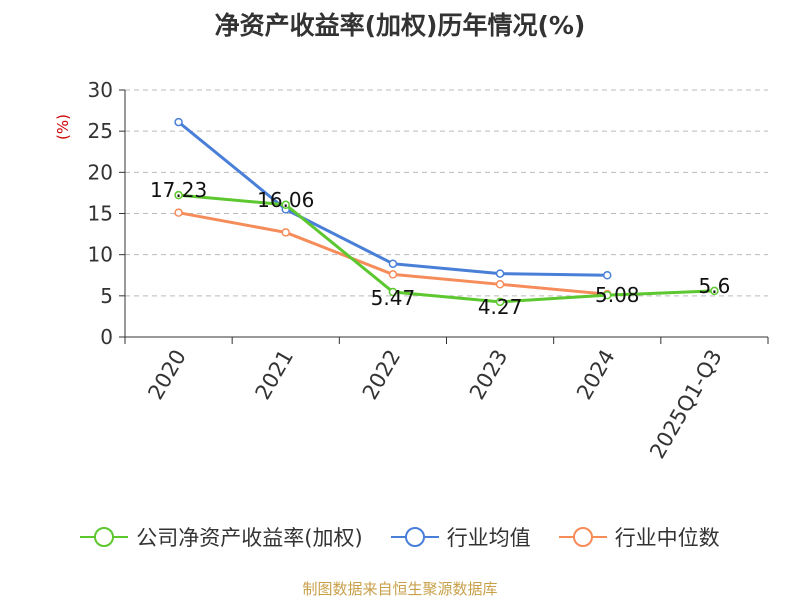  Describe the element at coordinates (400, 589) in the screenshot. I see `source-note: 制图数据来自恒生聚源数据库` at that location.